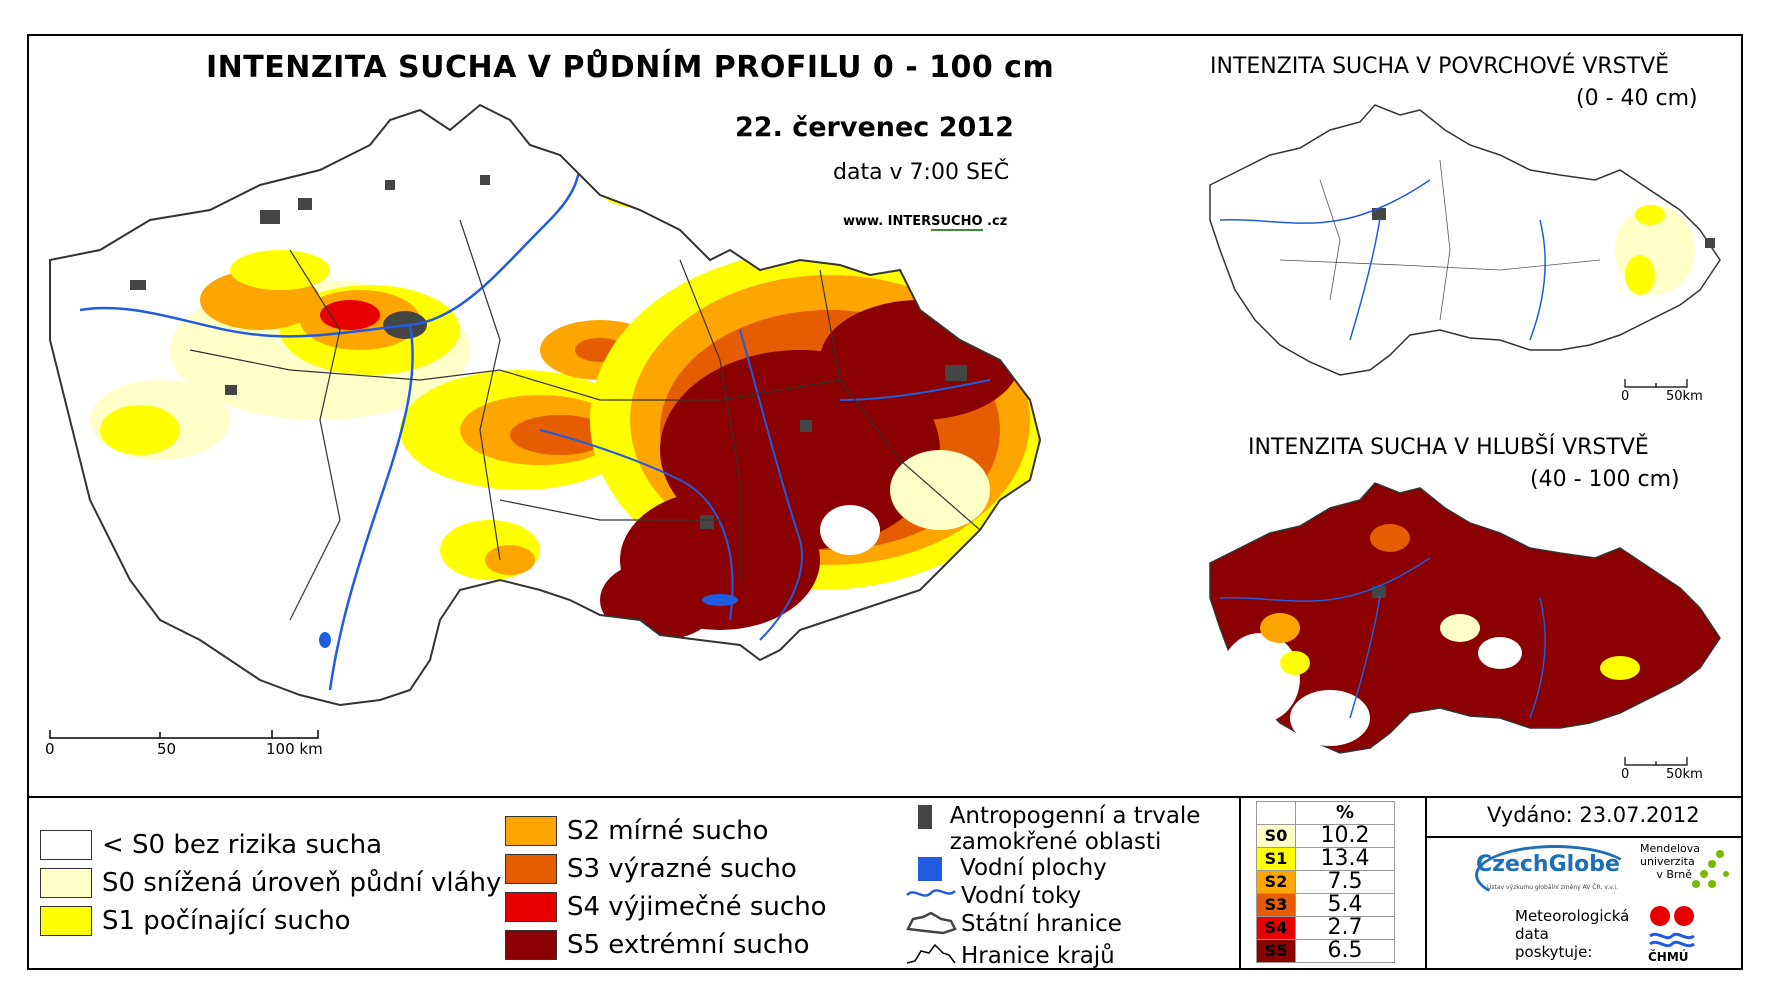 This screenshot has height=1003, width=1772. What do you see at coordinates (1033, 868) in the screenshot?
I see `legend-water-bodies-label: Vodní plochy` at bounding box center [1033, 868].